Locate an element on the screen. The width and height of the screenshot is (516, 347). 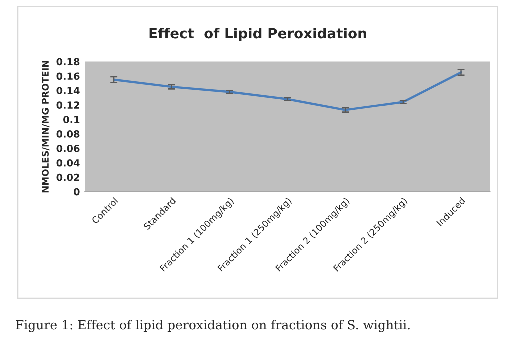
y-tick-label: 0.08 is located at coordinates (68, 134).